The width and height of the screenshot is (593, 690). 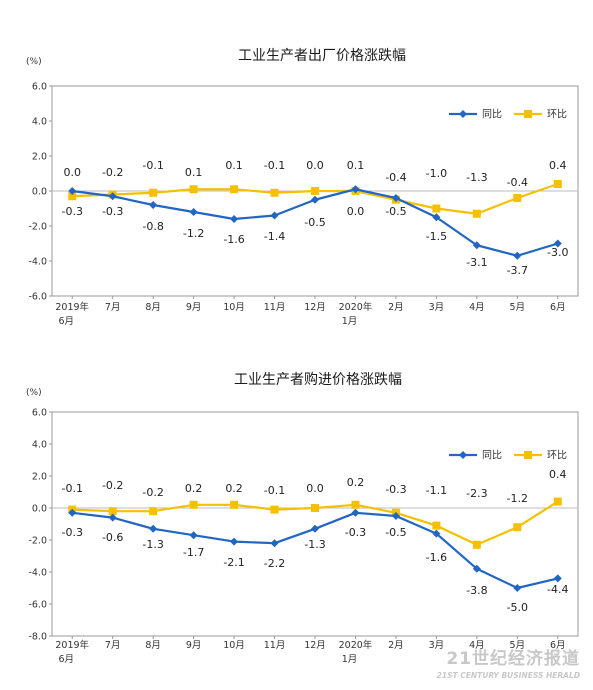 What do you see at coordinates (233, 562) in the screenshot?
I see `data-label-lower: -2.1` at bounding box center [233, 562].